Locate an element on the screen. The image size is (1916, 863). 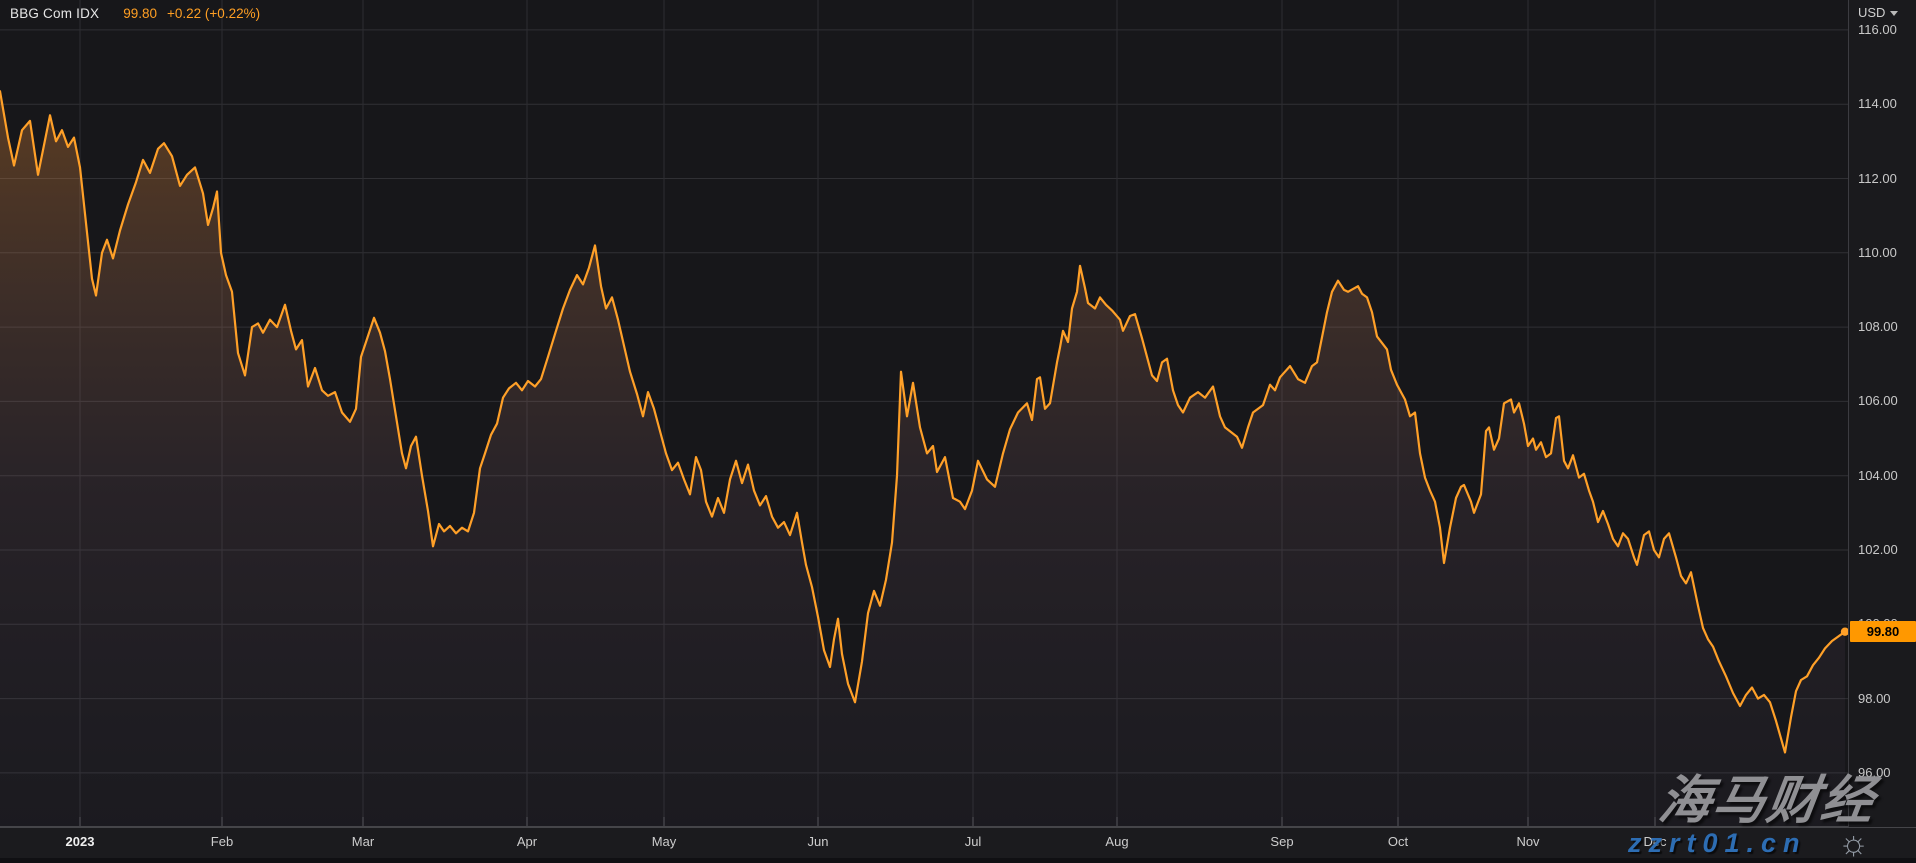
y-axis-label: 106.00 is located at coordinates (1878, 400).